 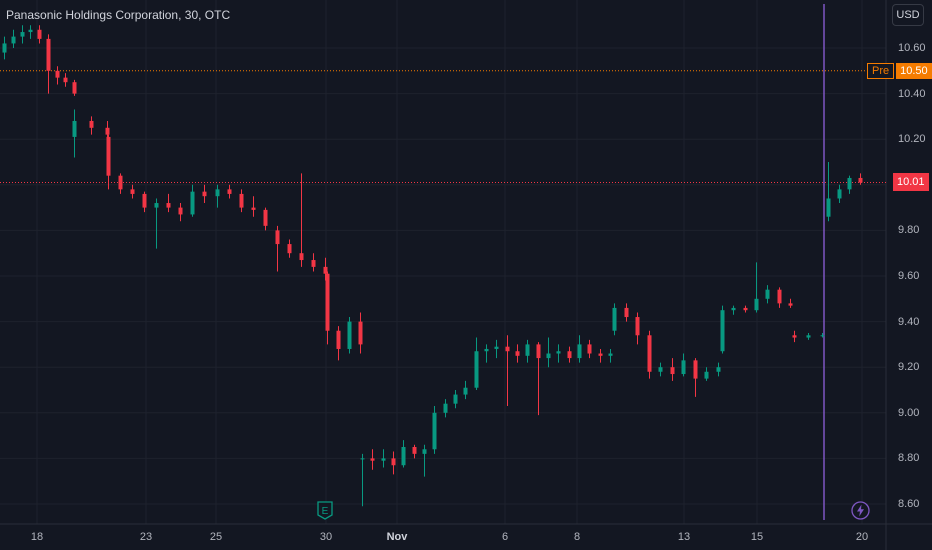 I want to click on last-price-badge: 10.01, so click(x=911, y=182).